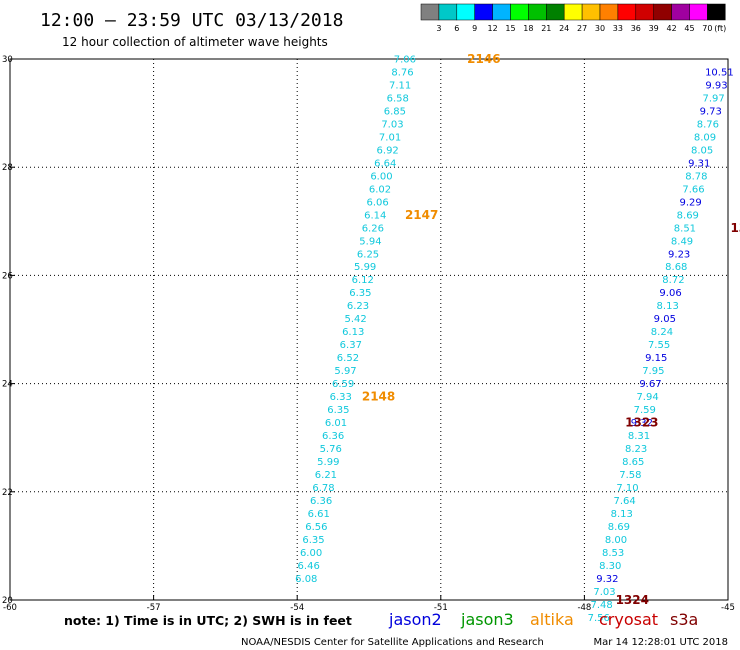 Image resolution: width=740 pixels, height=650 pixels. I want to click on wave-height-label: 7.95, so click(653, 371).